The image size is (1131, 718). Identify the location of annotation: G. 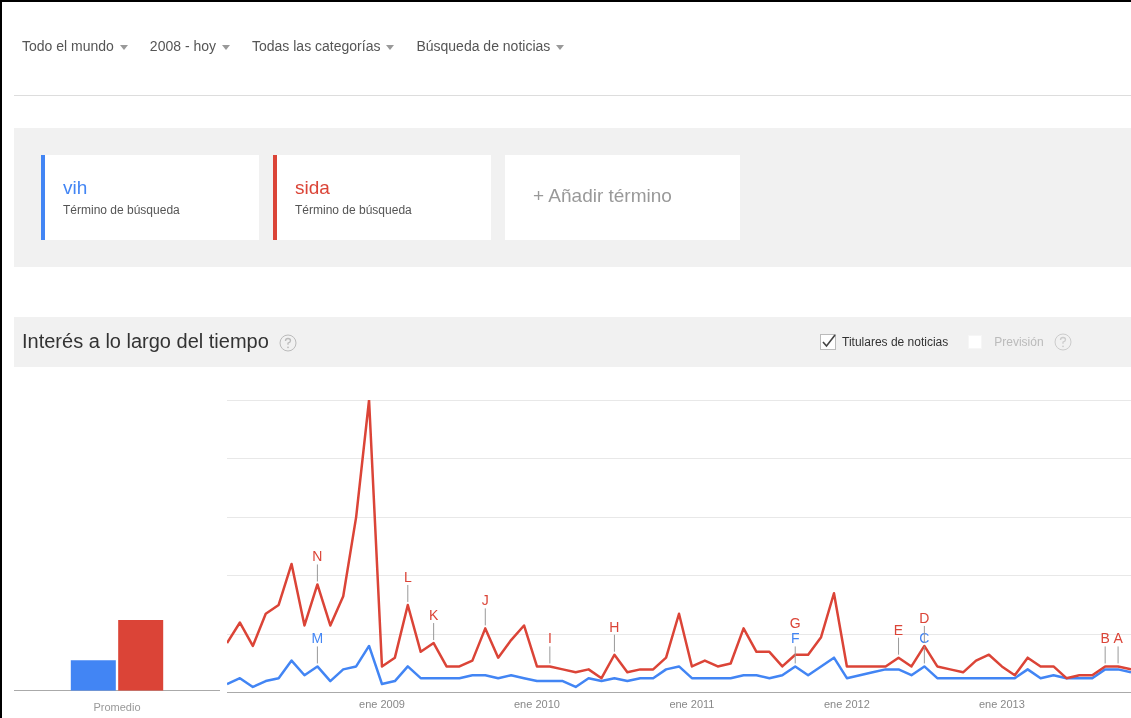
(795, 623).